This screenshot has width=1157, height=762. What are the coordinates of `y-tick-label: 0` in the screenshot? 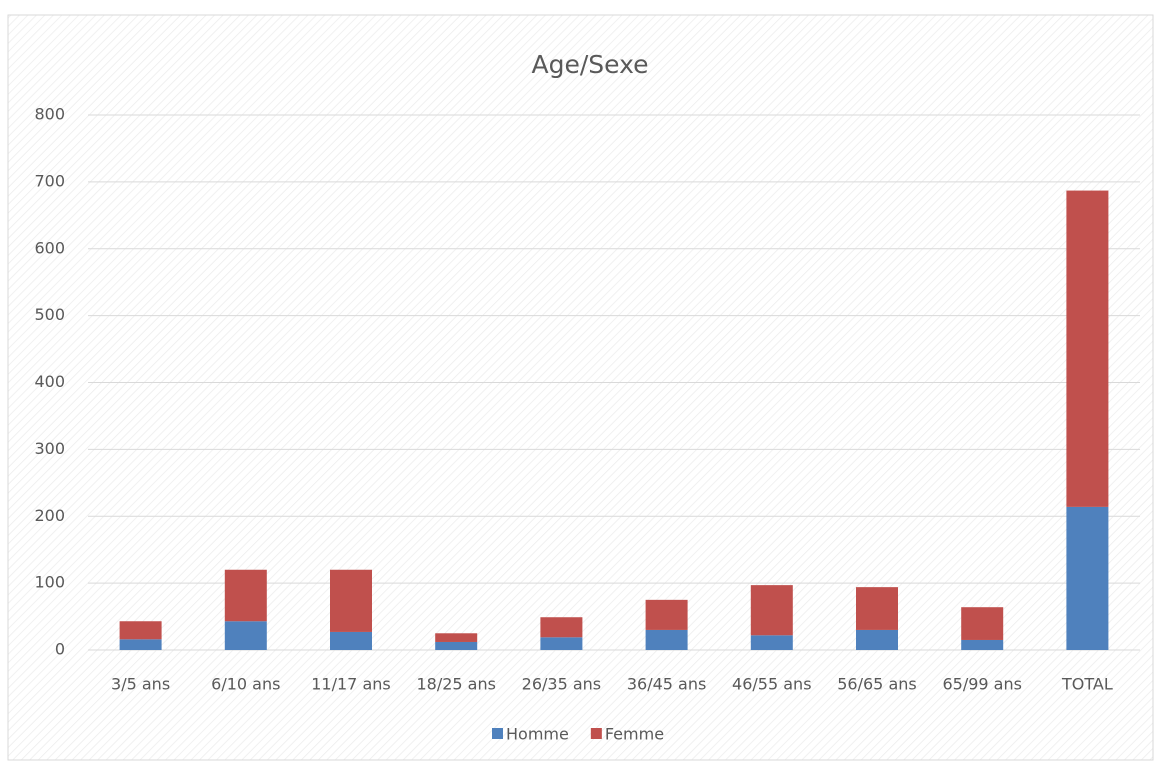 It's located at (60, 649).